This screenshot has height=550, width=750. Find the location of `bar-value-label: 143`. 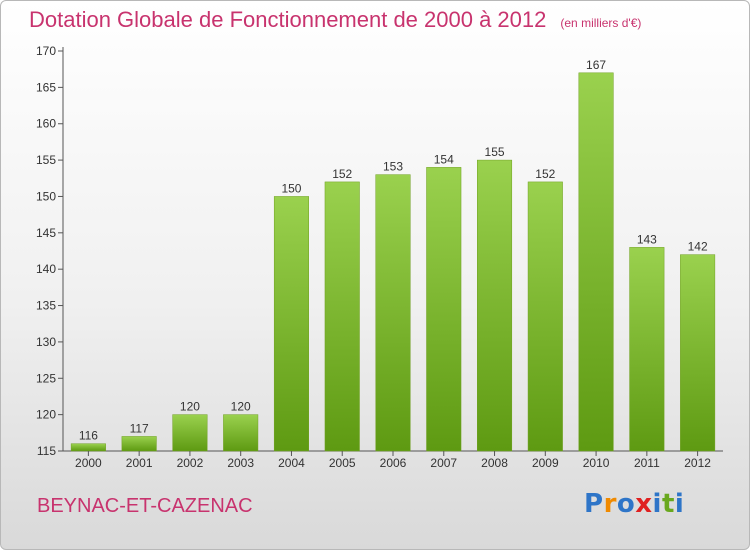

bar-value-label: 143 is located at coordinates (647, 239).